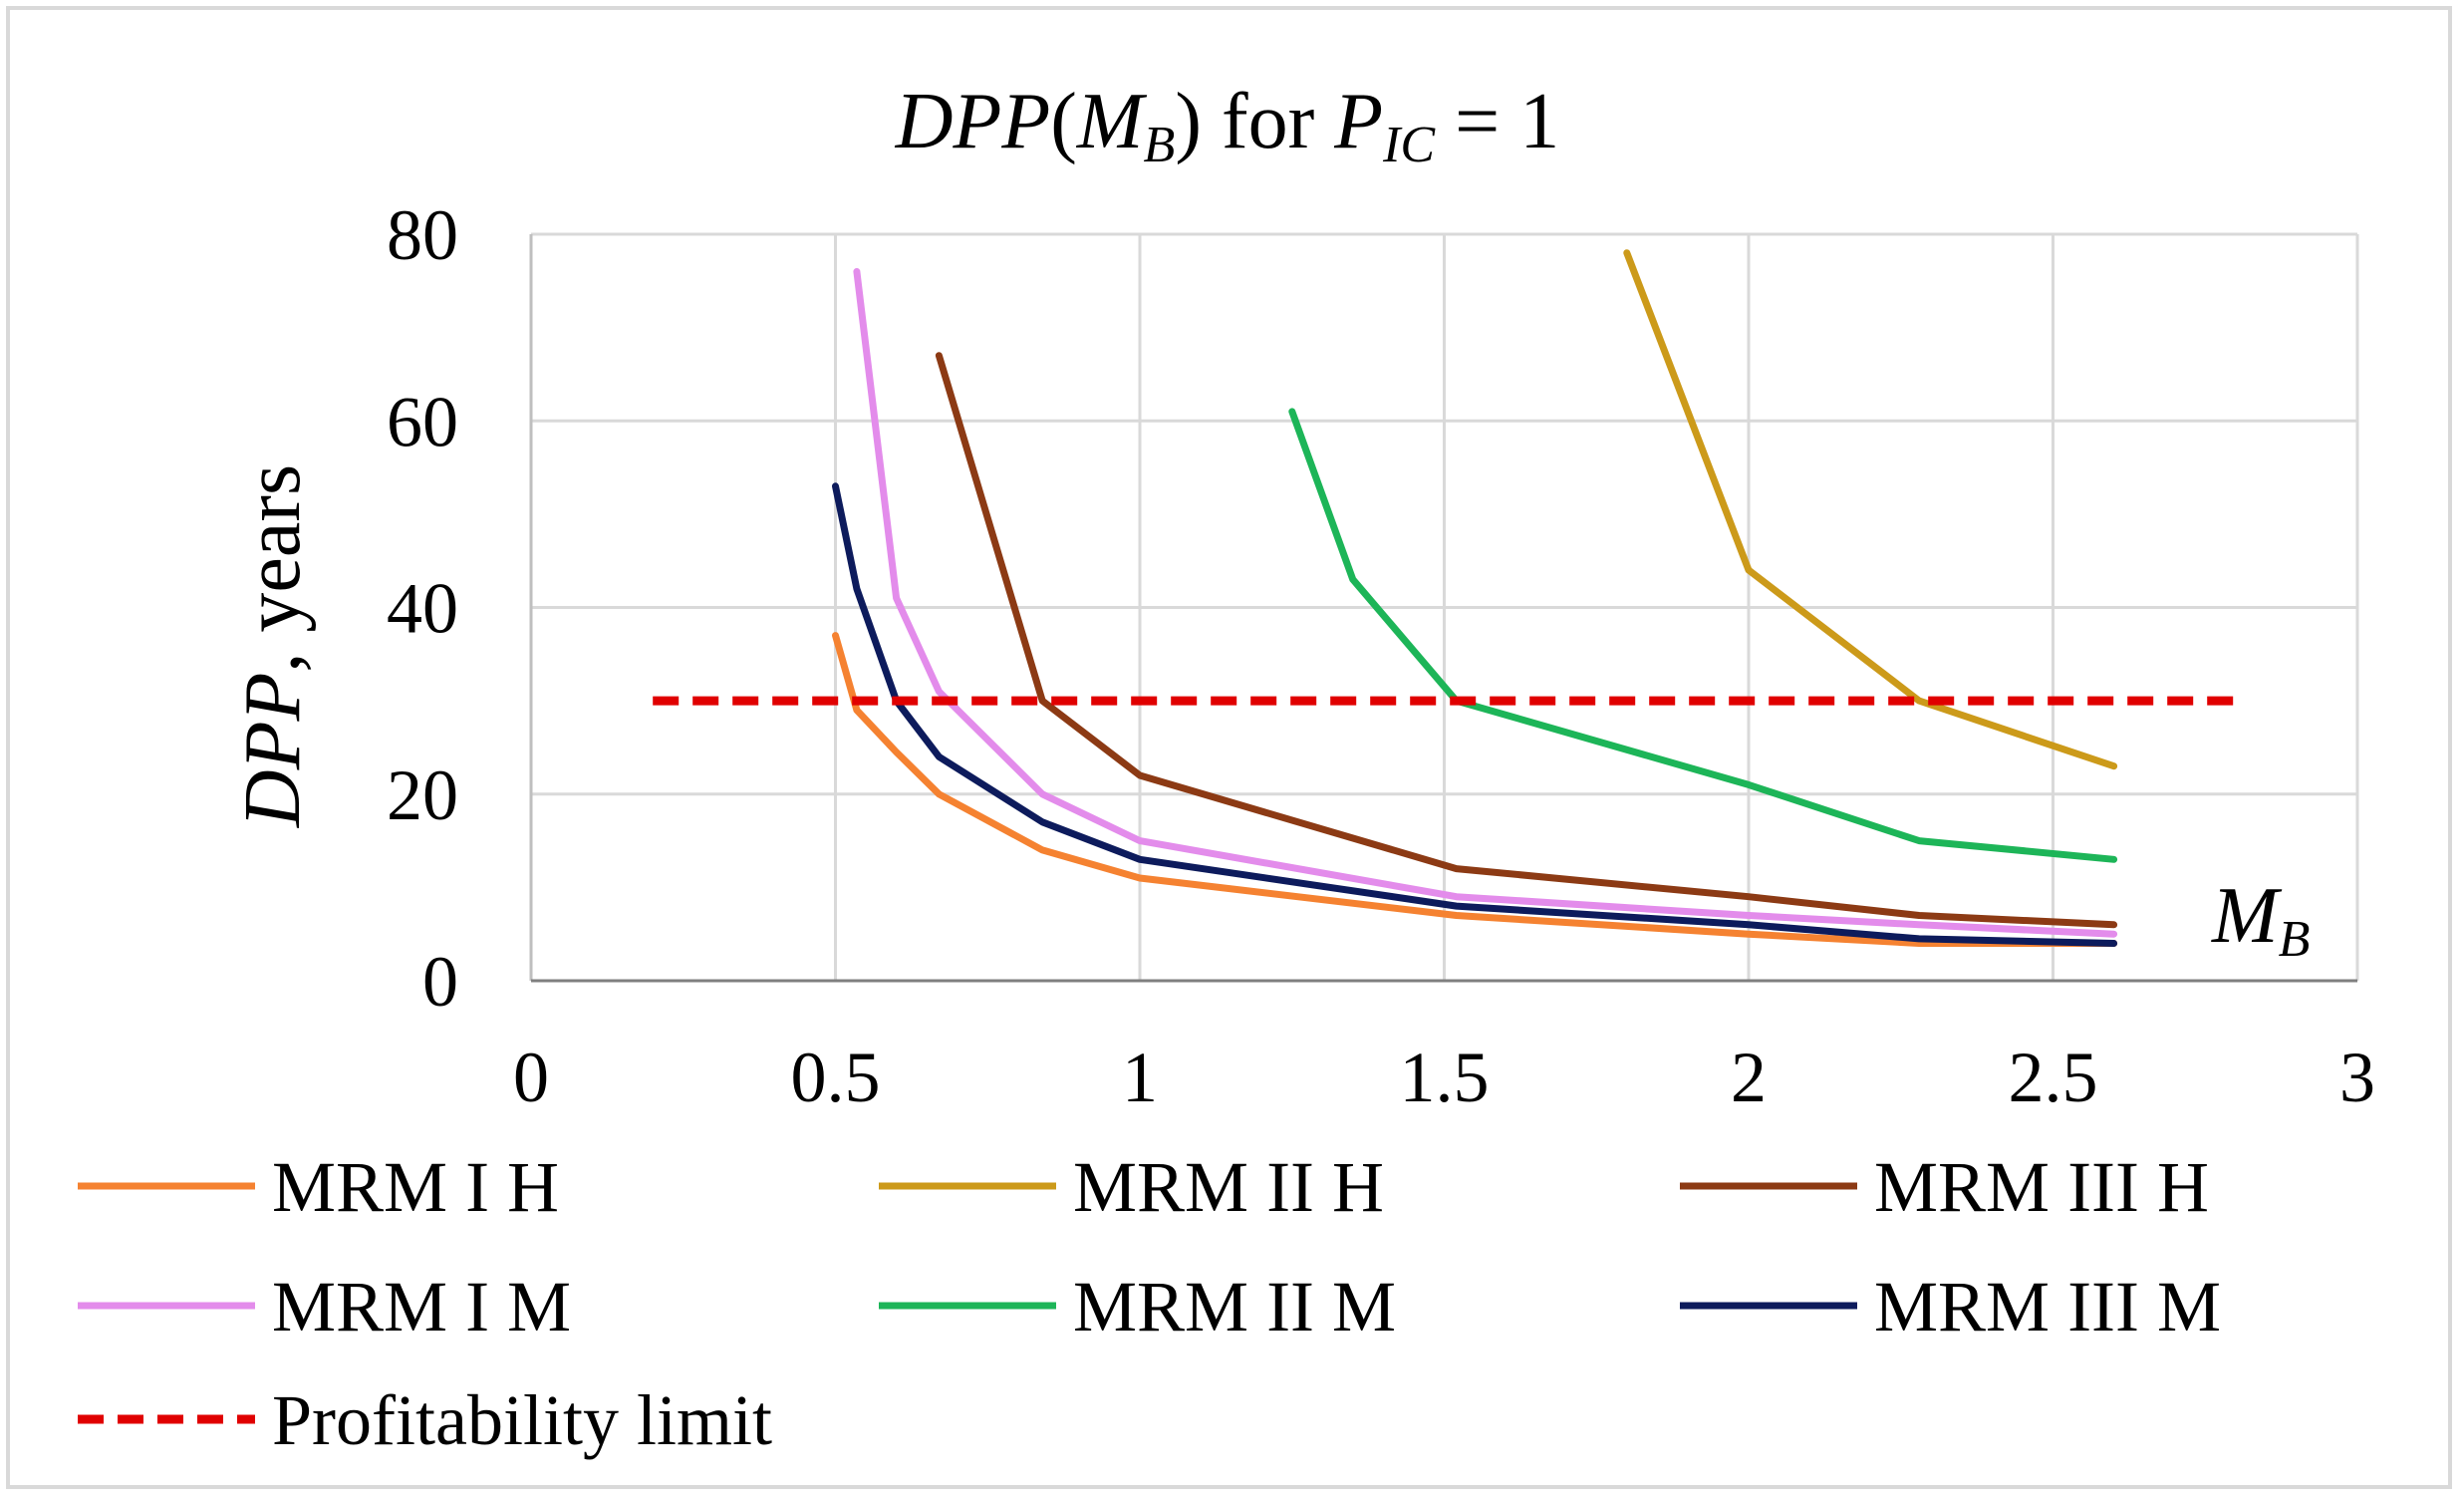 The image size is (2464, 1497). I want to click on legend-item-profitability-limit: Profitability limit, so click(425, 1420).